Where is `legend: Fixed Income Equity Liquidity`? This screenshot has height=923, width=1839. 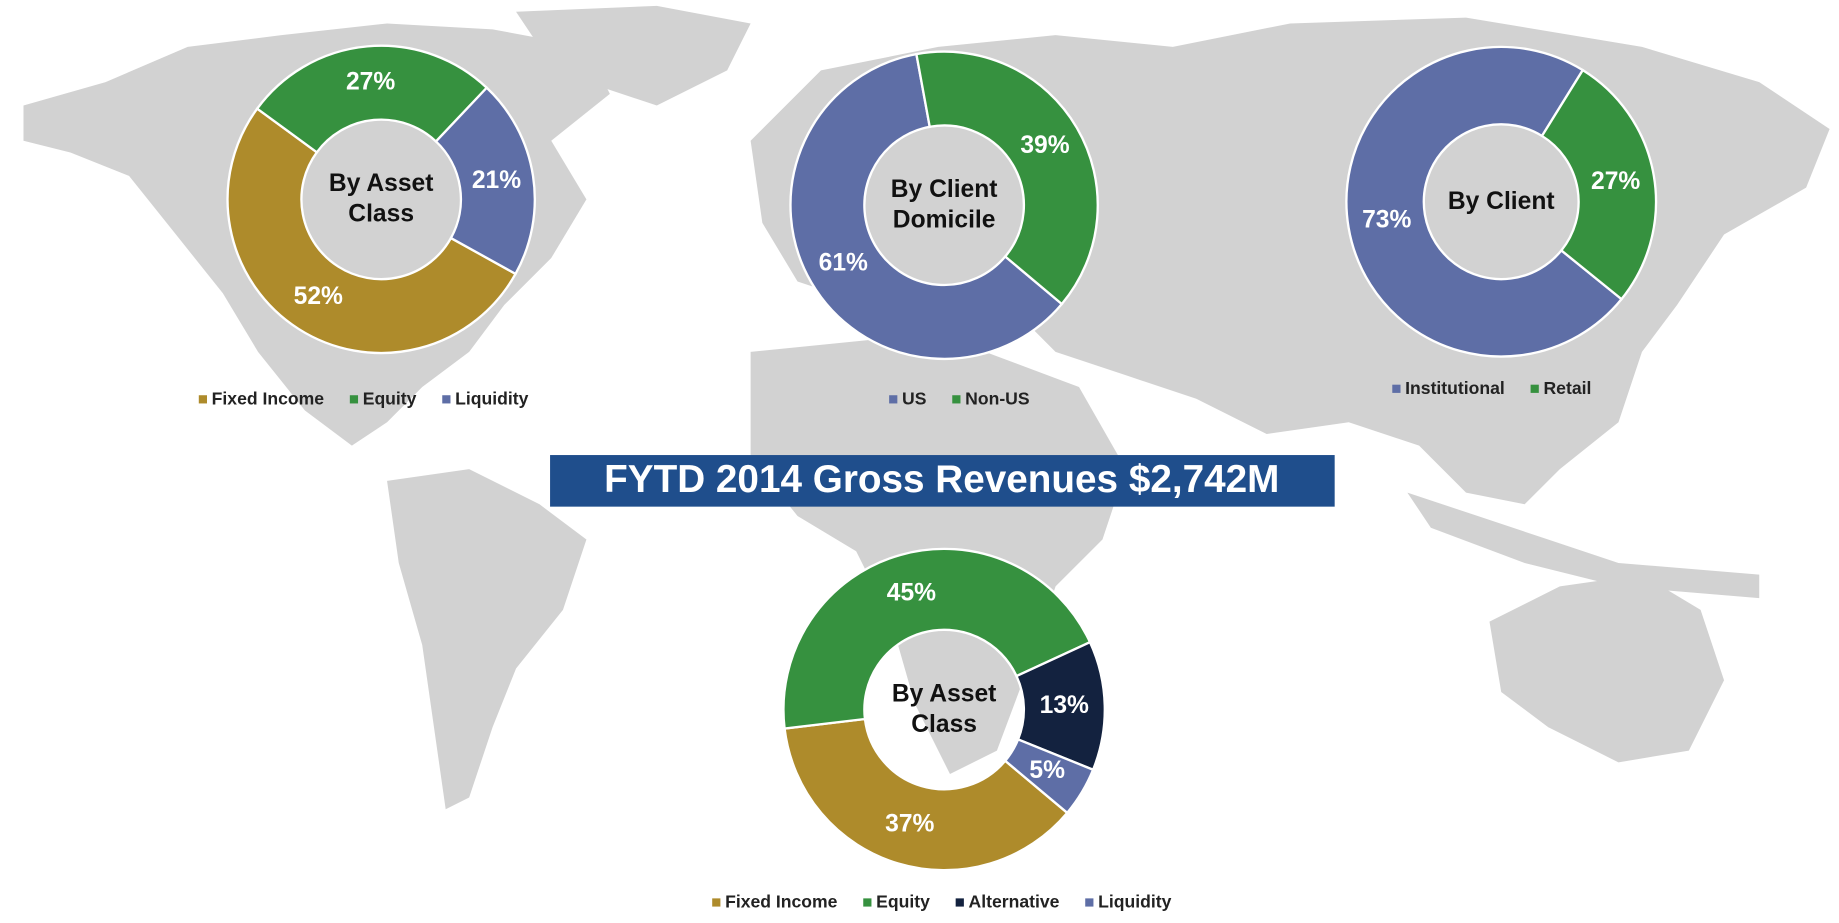 legend: Fixed Income Equity Liquidity is located at coordinates (363, 399).